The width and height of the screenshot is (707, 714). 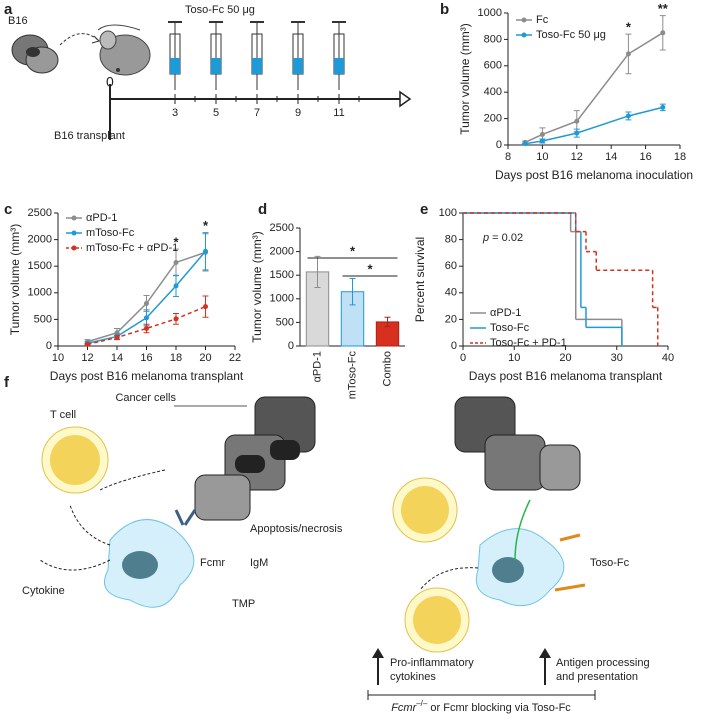 I want to click on legend-label: Fc, so click(x=542, y=20).